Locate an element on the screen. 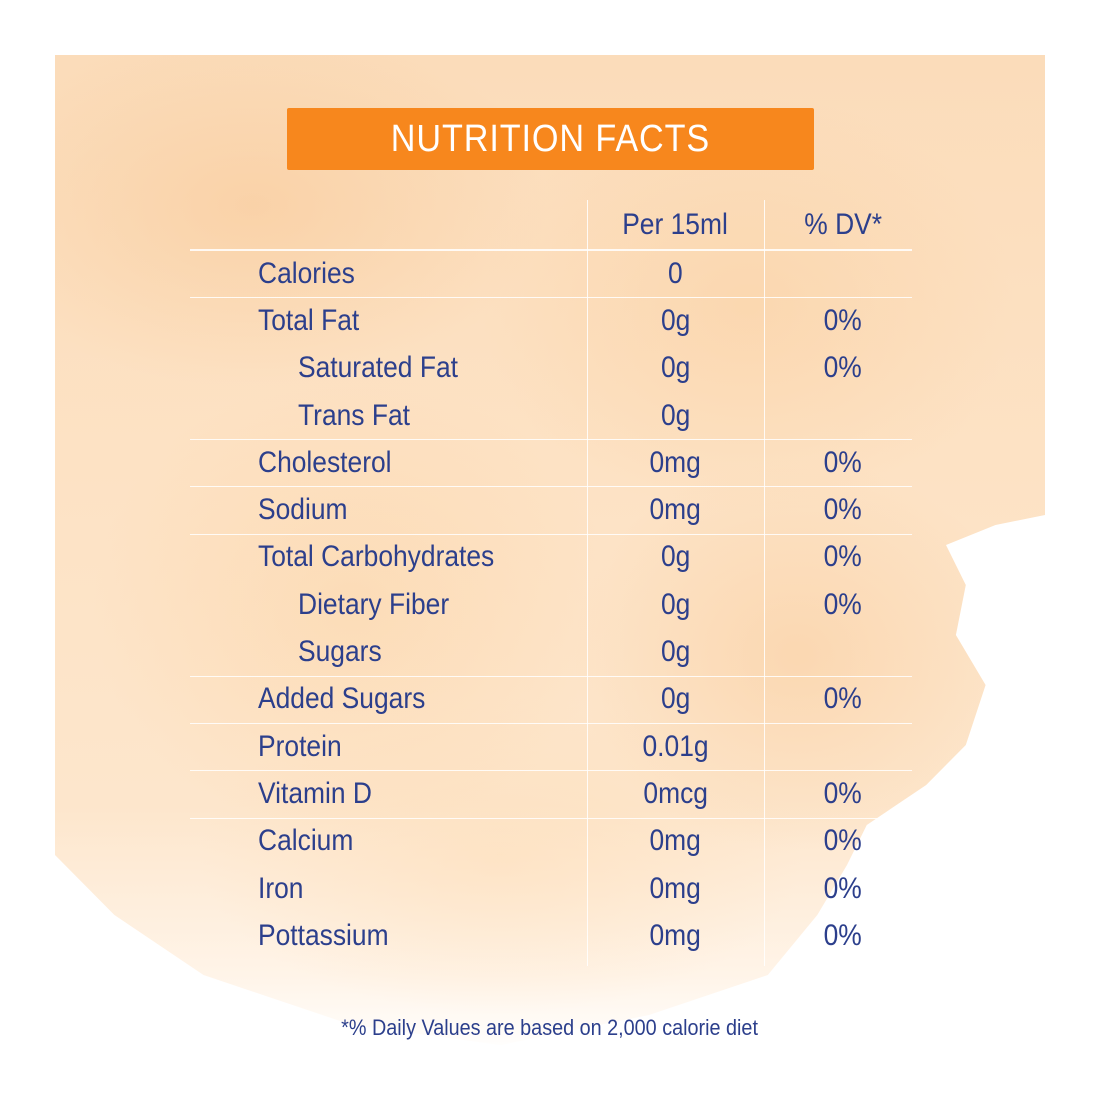  nutrient-name-cell: Pottassium is located at coordinates (388, 936).